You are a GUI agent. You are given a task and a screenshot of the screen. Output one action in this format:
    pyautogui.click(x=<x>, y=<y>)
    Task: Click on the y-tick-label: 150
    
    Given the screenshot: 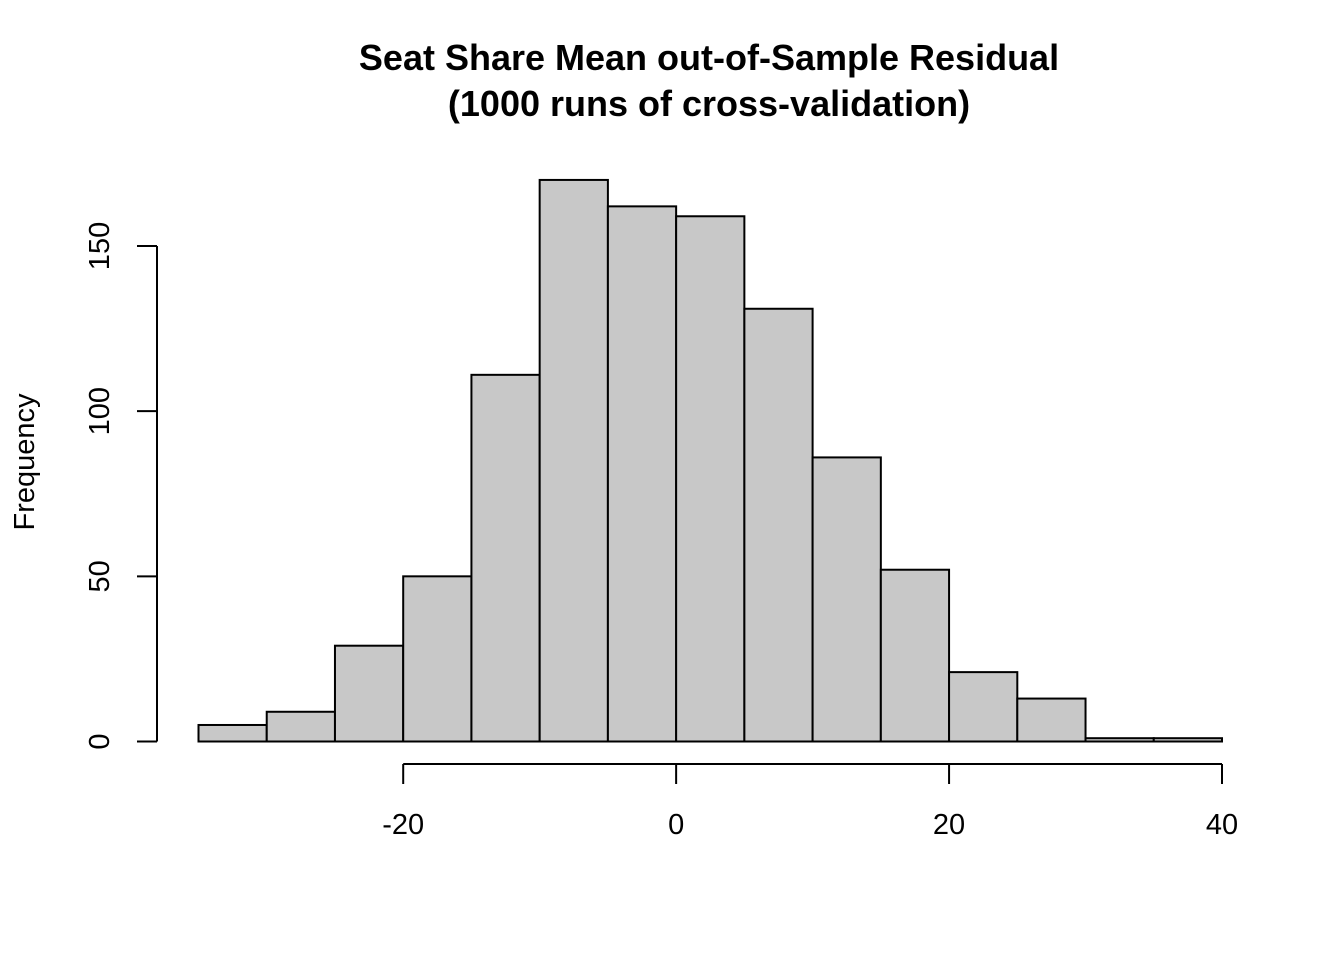 What is the action you would take?
    pyautogui.click(x=100, y=246)
    